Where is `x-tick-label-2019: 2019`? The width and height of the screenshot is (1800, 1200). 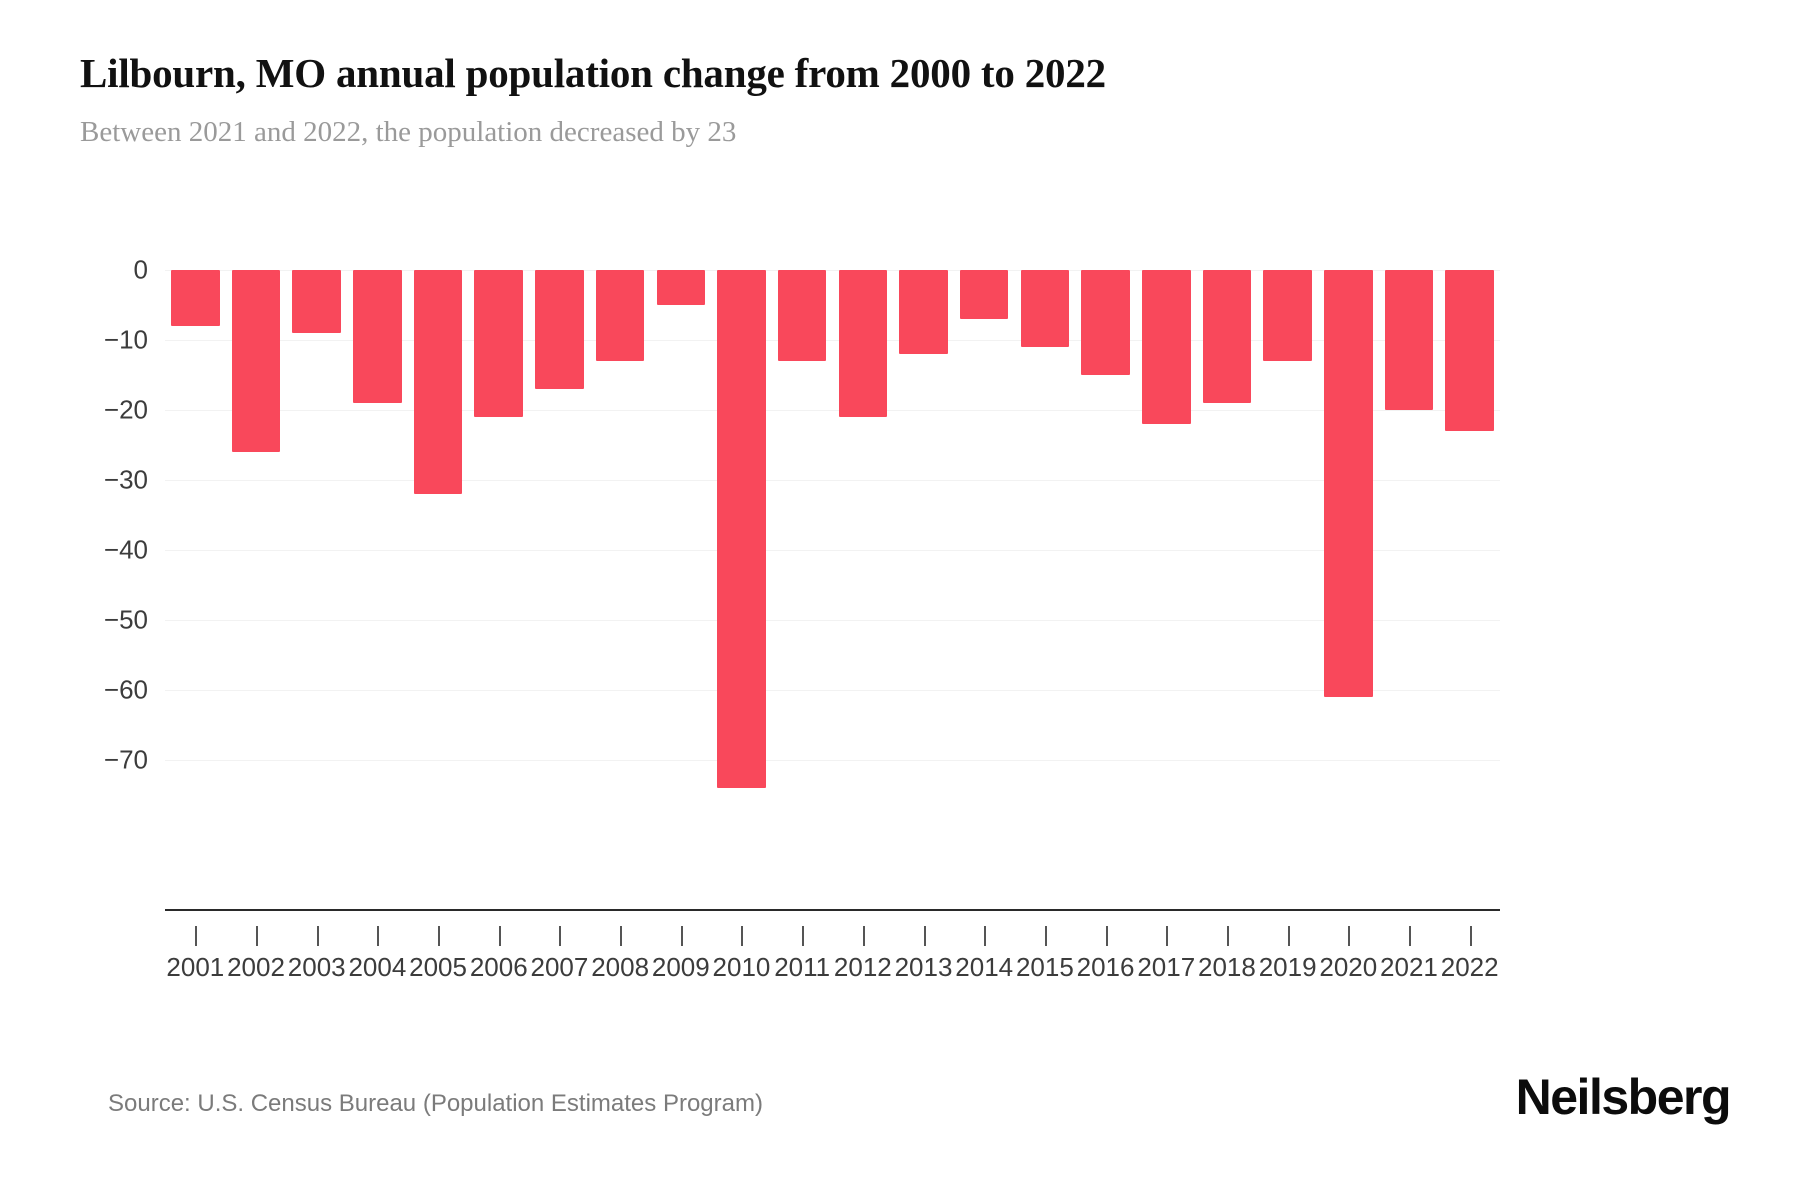 x-tick-label-2019: 2019 is located at coordinates (1287, 967).